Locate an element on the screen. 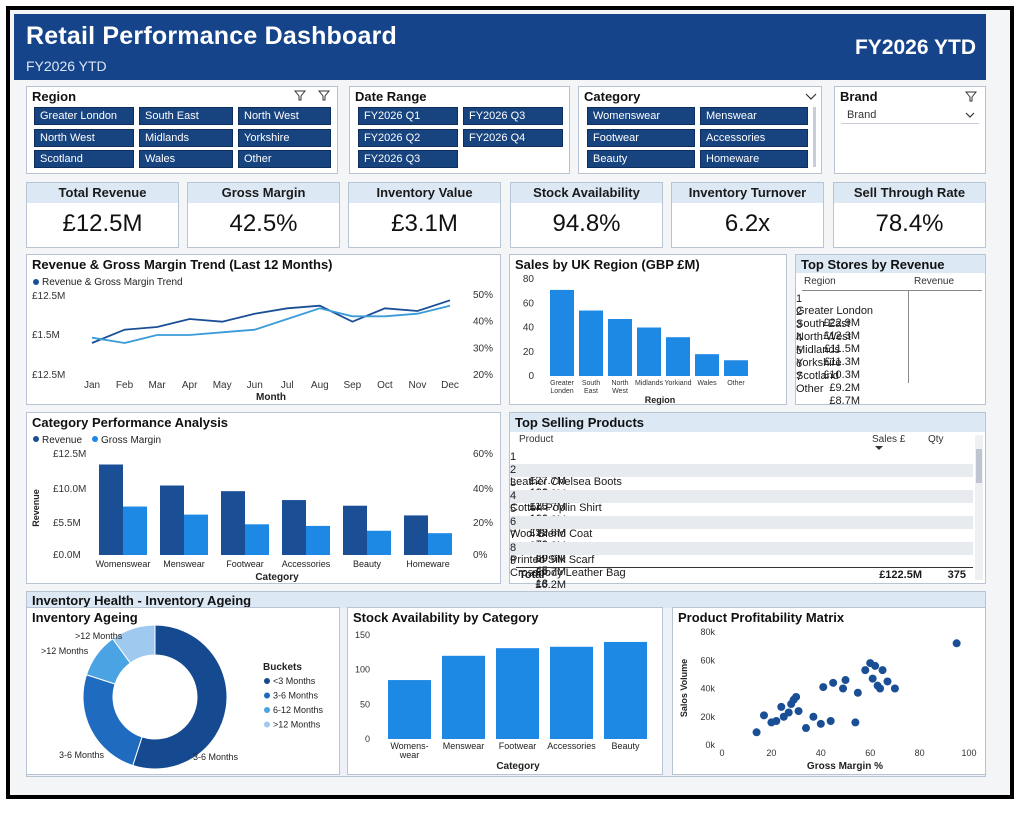 The image size is (1024, 813). x-tick-label: Jan is located at coordinates (92, 385).